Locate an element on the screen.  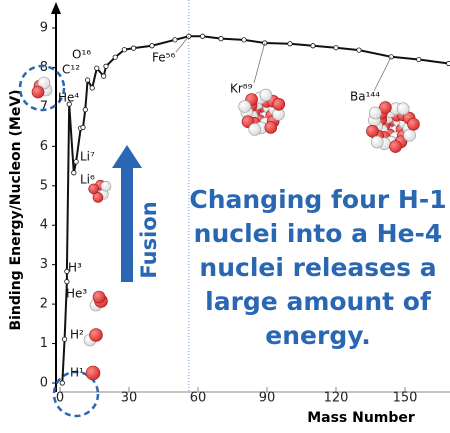
annotation-line: nuclei releases a is located at coordinates (317, 267).